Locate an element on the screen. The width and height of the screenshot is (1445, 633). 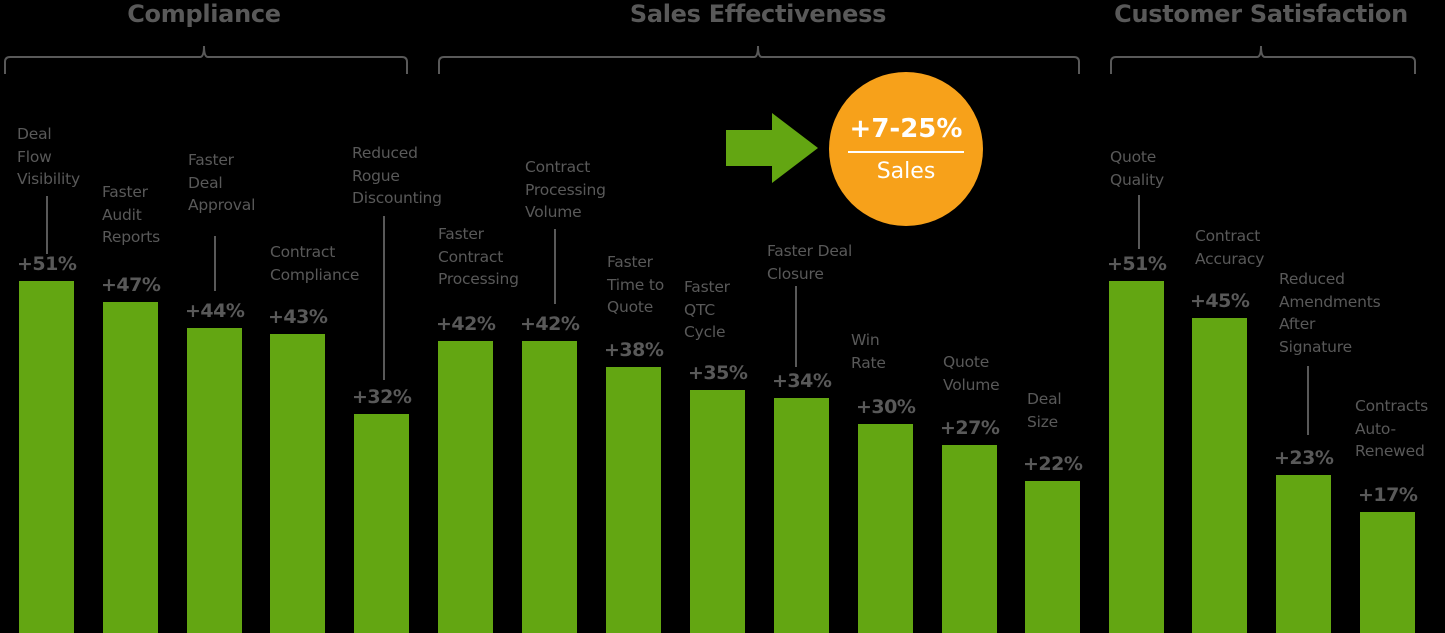
group-title: Compliance is located at coordinates (204, 14).